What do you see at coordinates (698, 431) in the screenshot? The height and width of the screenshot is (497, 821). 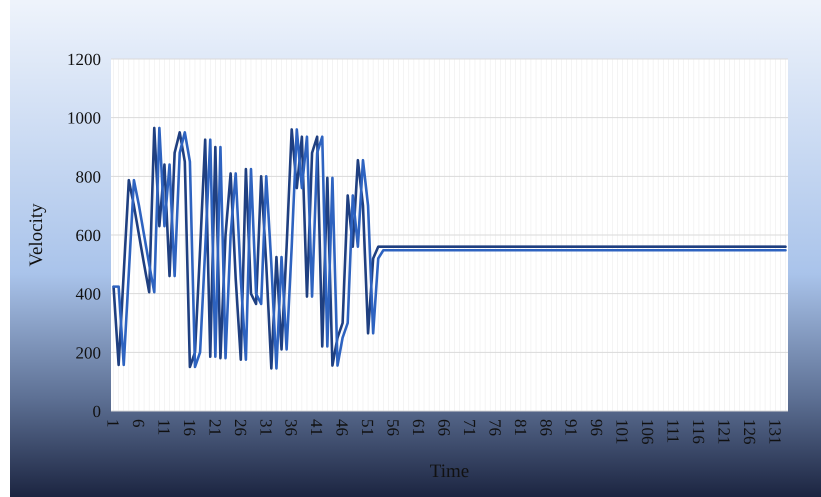 I see `x-tick-label: 116` at bounding box center [698, 431].